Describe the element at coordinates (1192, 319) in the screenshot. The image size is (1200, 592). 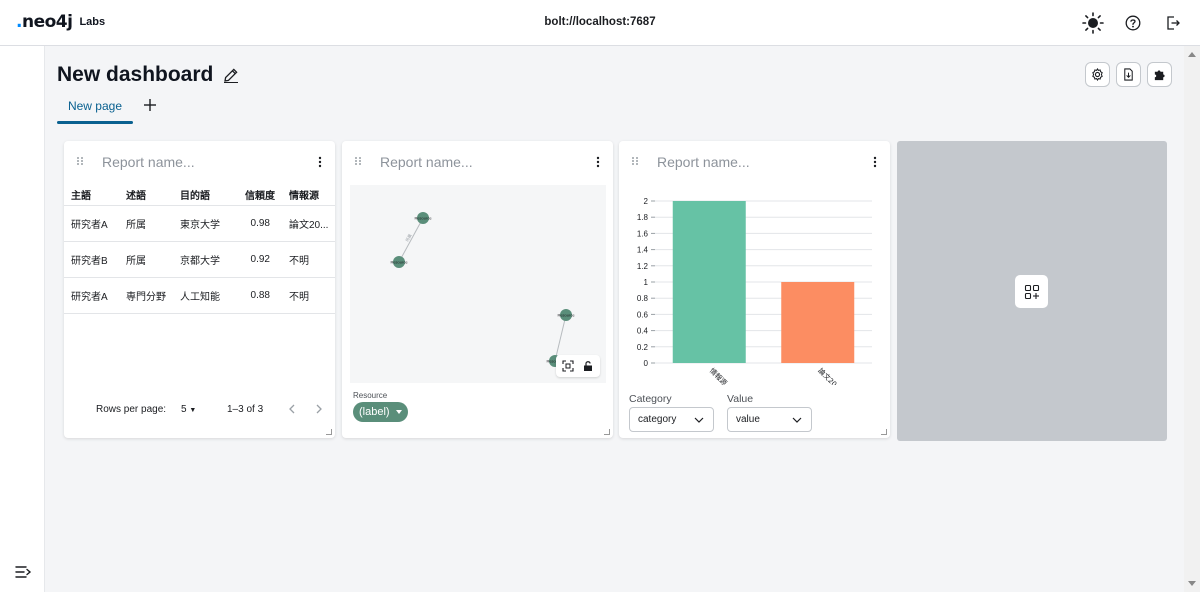
I see `vertical-scrollbar` at that location.